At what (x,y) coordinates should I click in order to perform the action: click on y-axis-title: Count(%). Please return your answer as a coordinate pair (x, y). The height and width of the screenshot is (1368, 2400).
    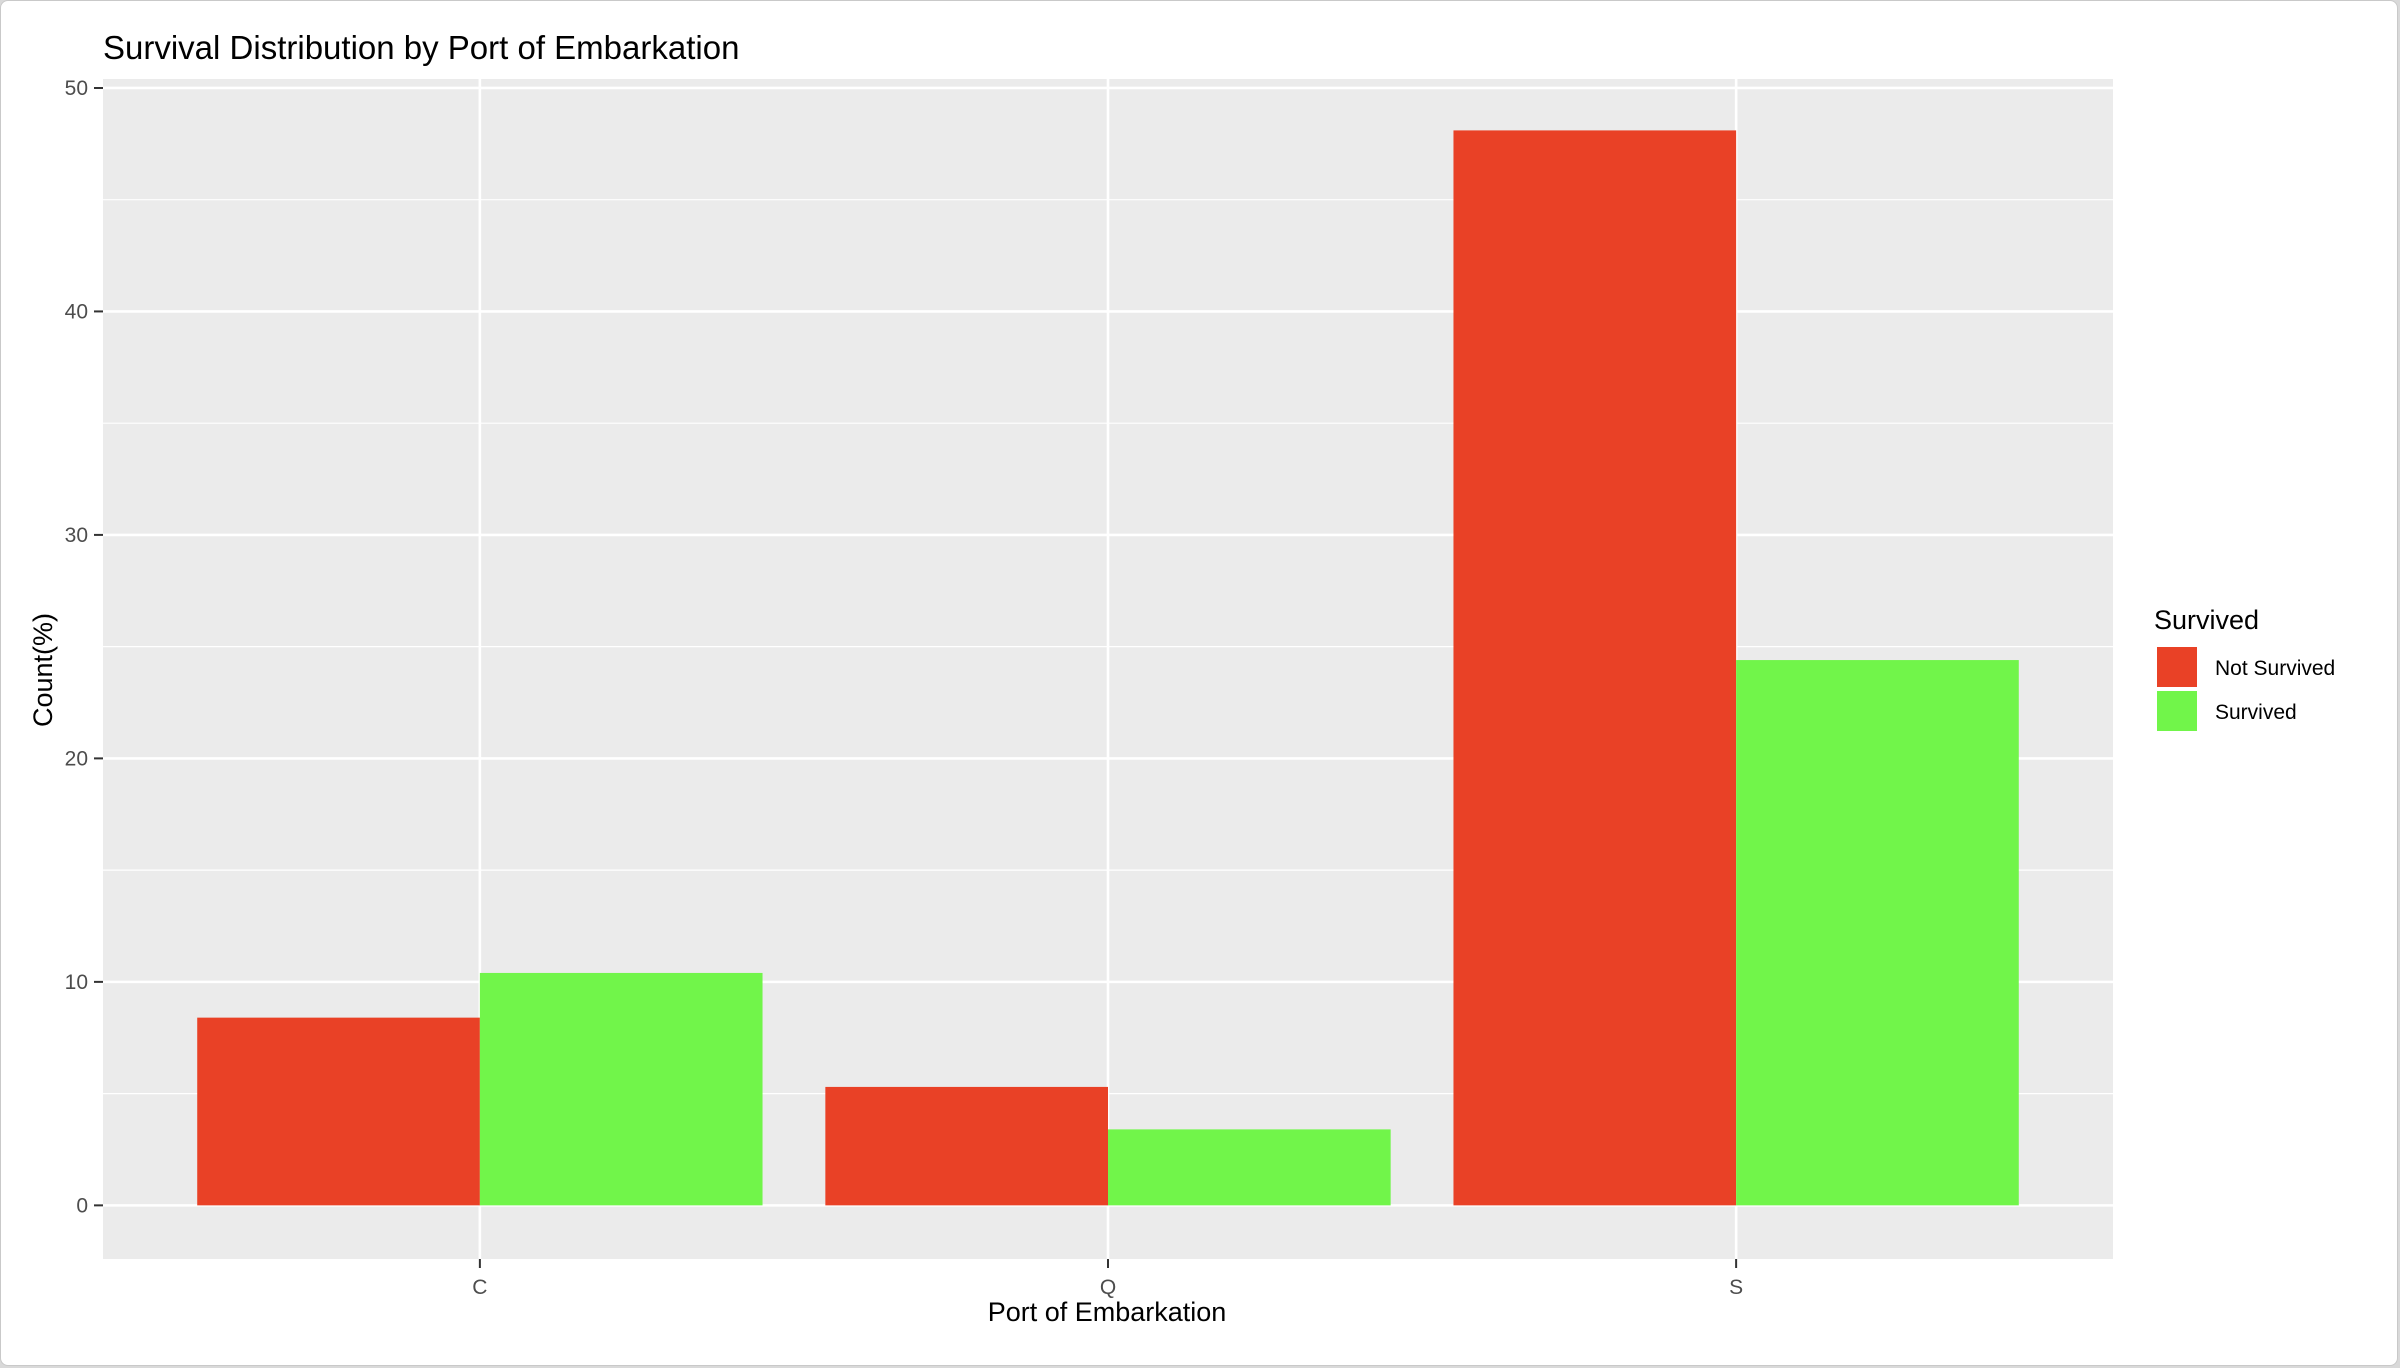
    Looking at the image, I should click on (43, 670).